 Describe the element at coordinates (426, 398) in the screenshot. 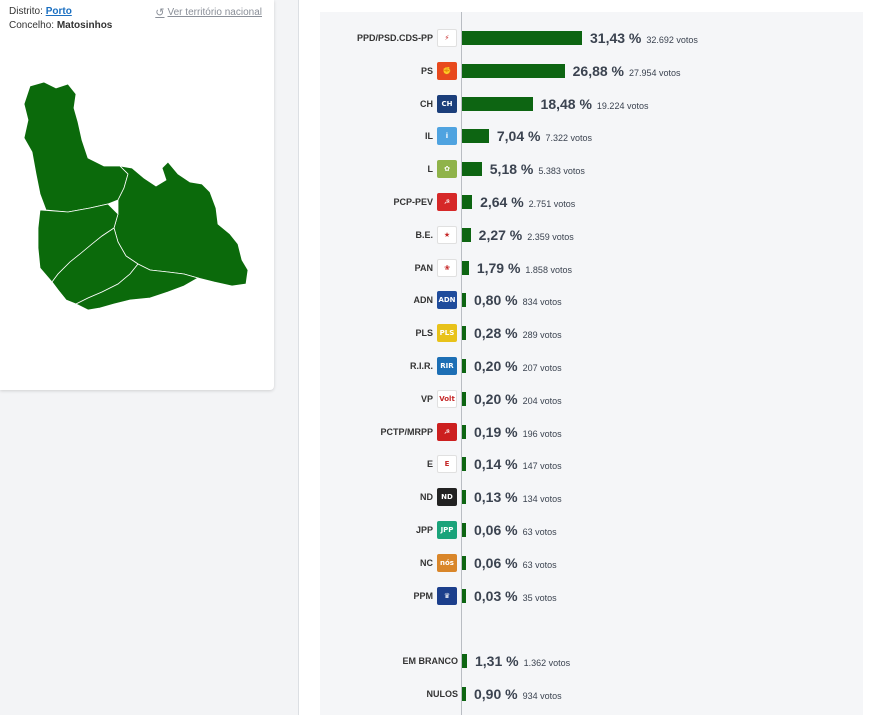

I see `party-label: VP` at that location.